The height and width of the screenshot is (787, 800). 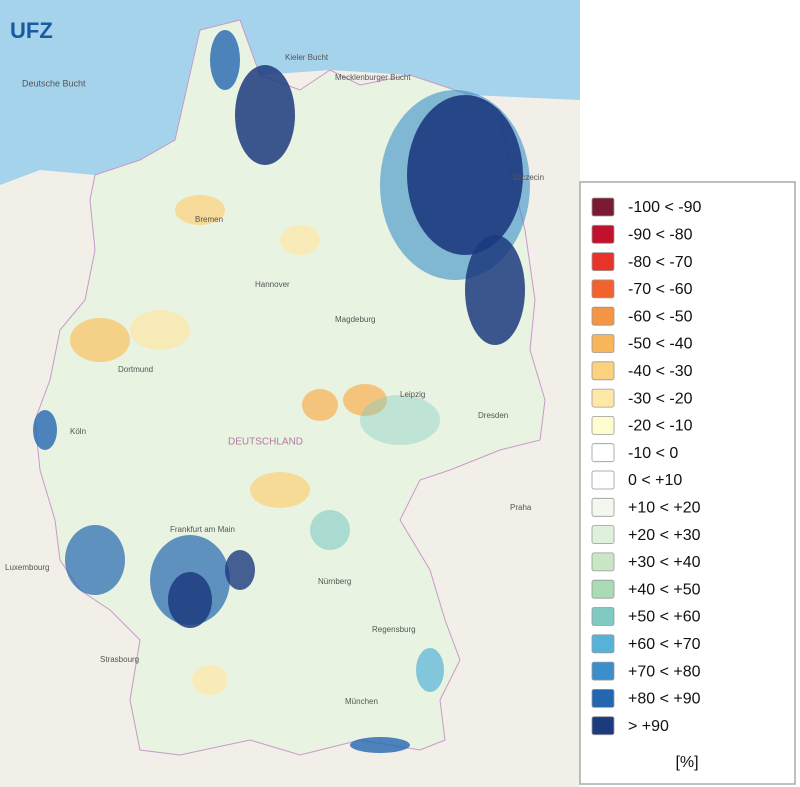 What do you see at coordinates (202, 529) in the screenshot?
I see `map-label: Frankfurt am Main` at bounding box center [202, 529].